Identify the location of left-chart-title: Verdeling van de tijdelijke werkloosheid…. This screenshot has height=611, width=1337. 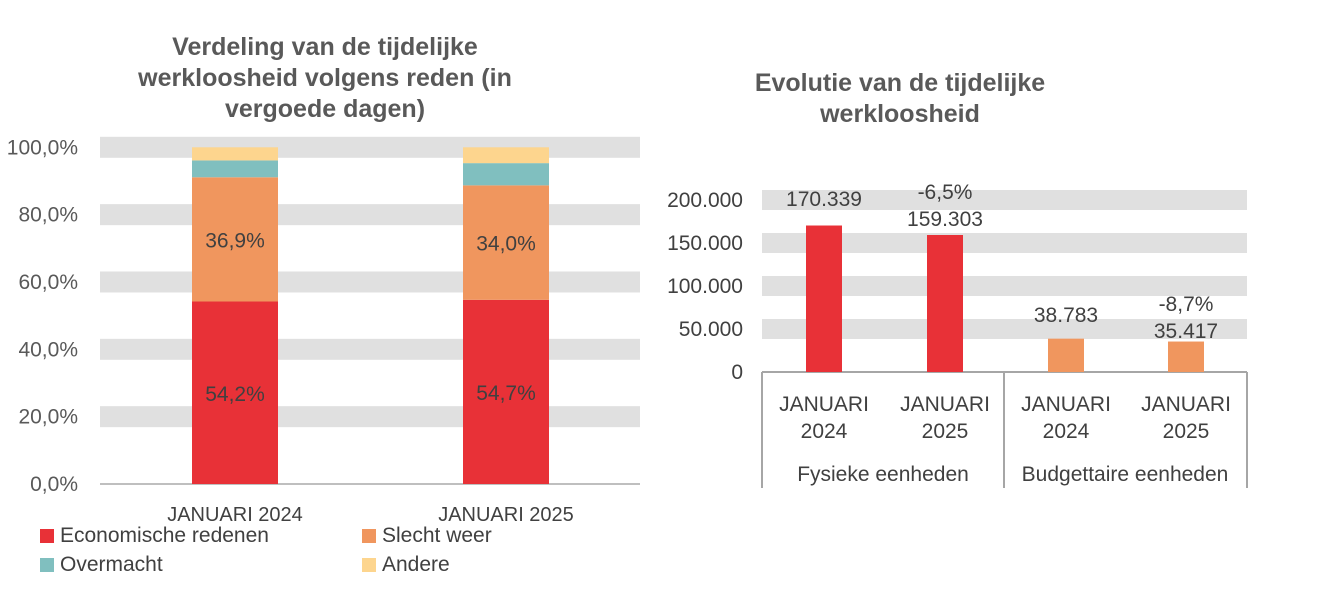
(325, 78).